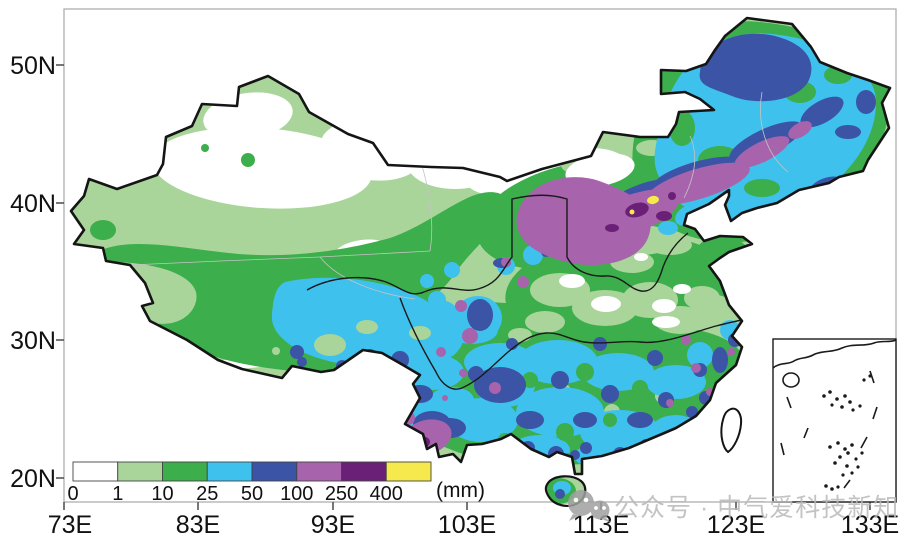 Image resolution: width=909 pixels, height=547 pixels. I want to click on legend-tick-label: 250, so click(341, 494).